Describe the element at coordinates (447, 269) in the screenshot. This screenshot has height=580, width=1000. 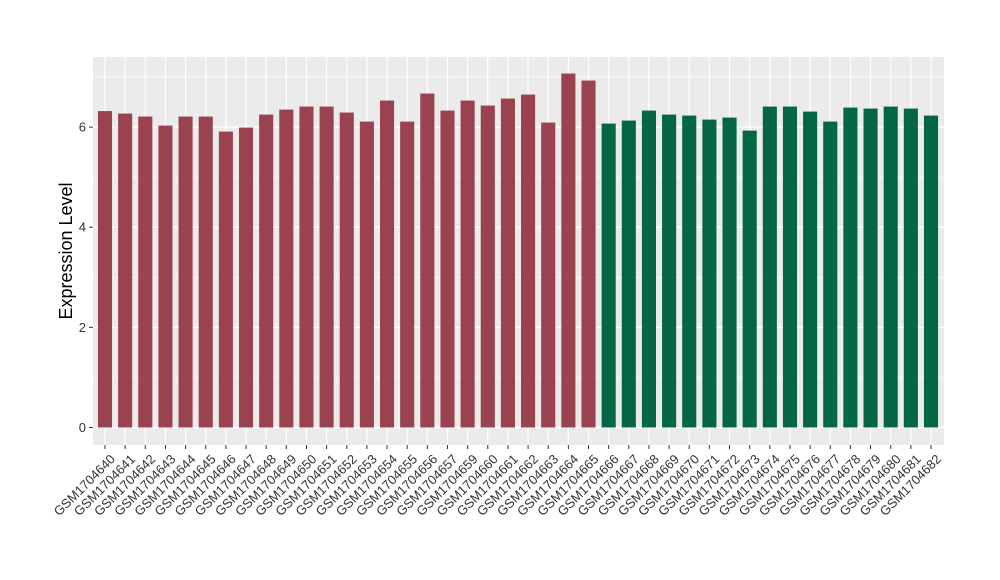
I see `bar-GSM1704657` at that location.